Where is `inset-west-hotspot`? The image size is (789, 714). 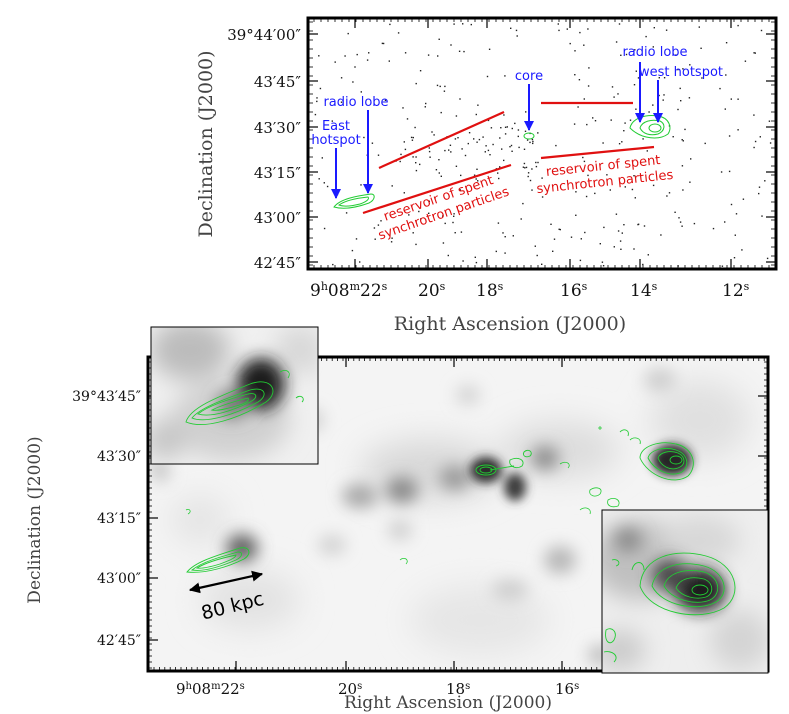
inset-west-hotspot is located at coordinates (685, 591).